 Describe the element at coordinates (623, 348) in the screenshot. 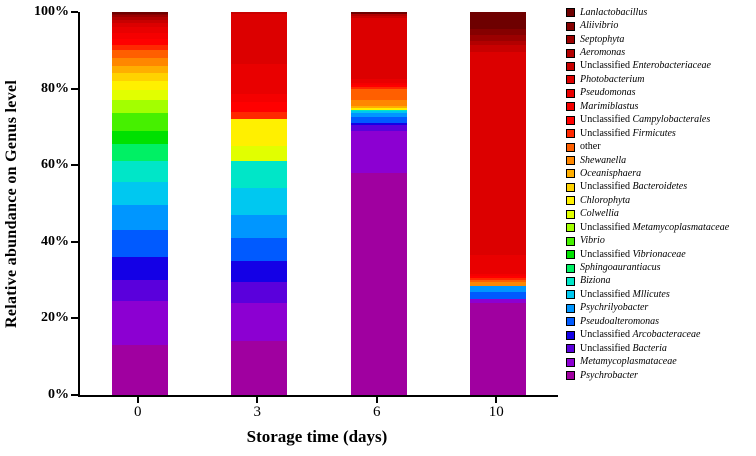

I see `legend-label: Unclassified Bacteria` at that location.